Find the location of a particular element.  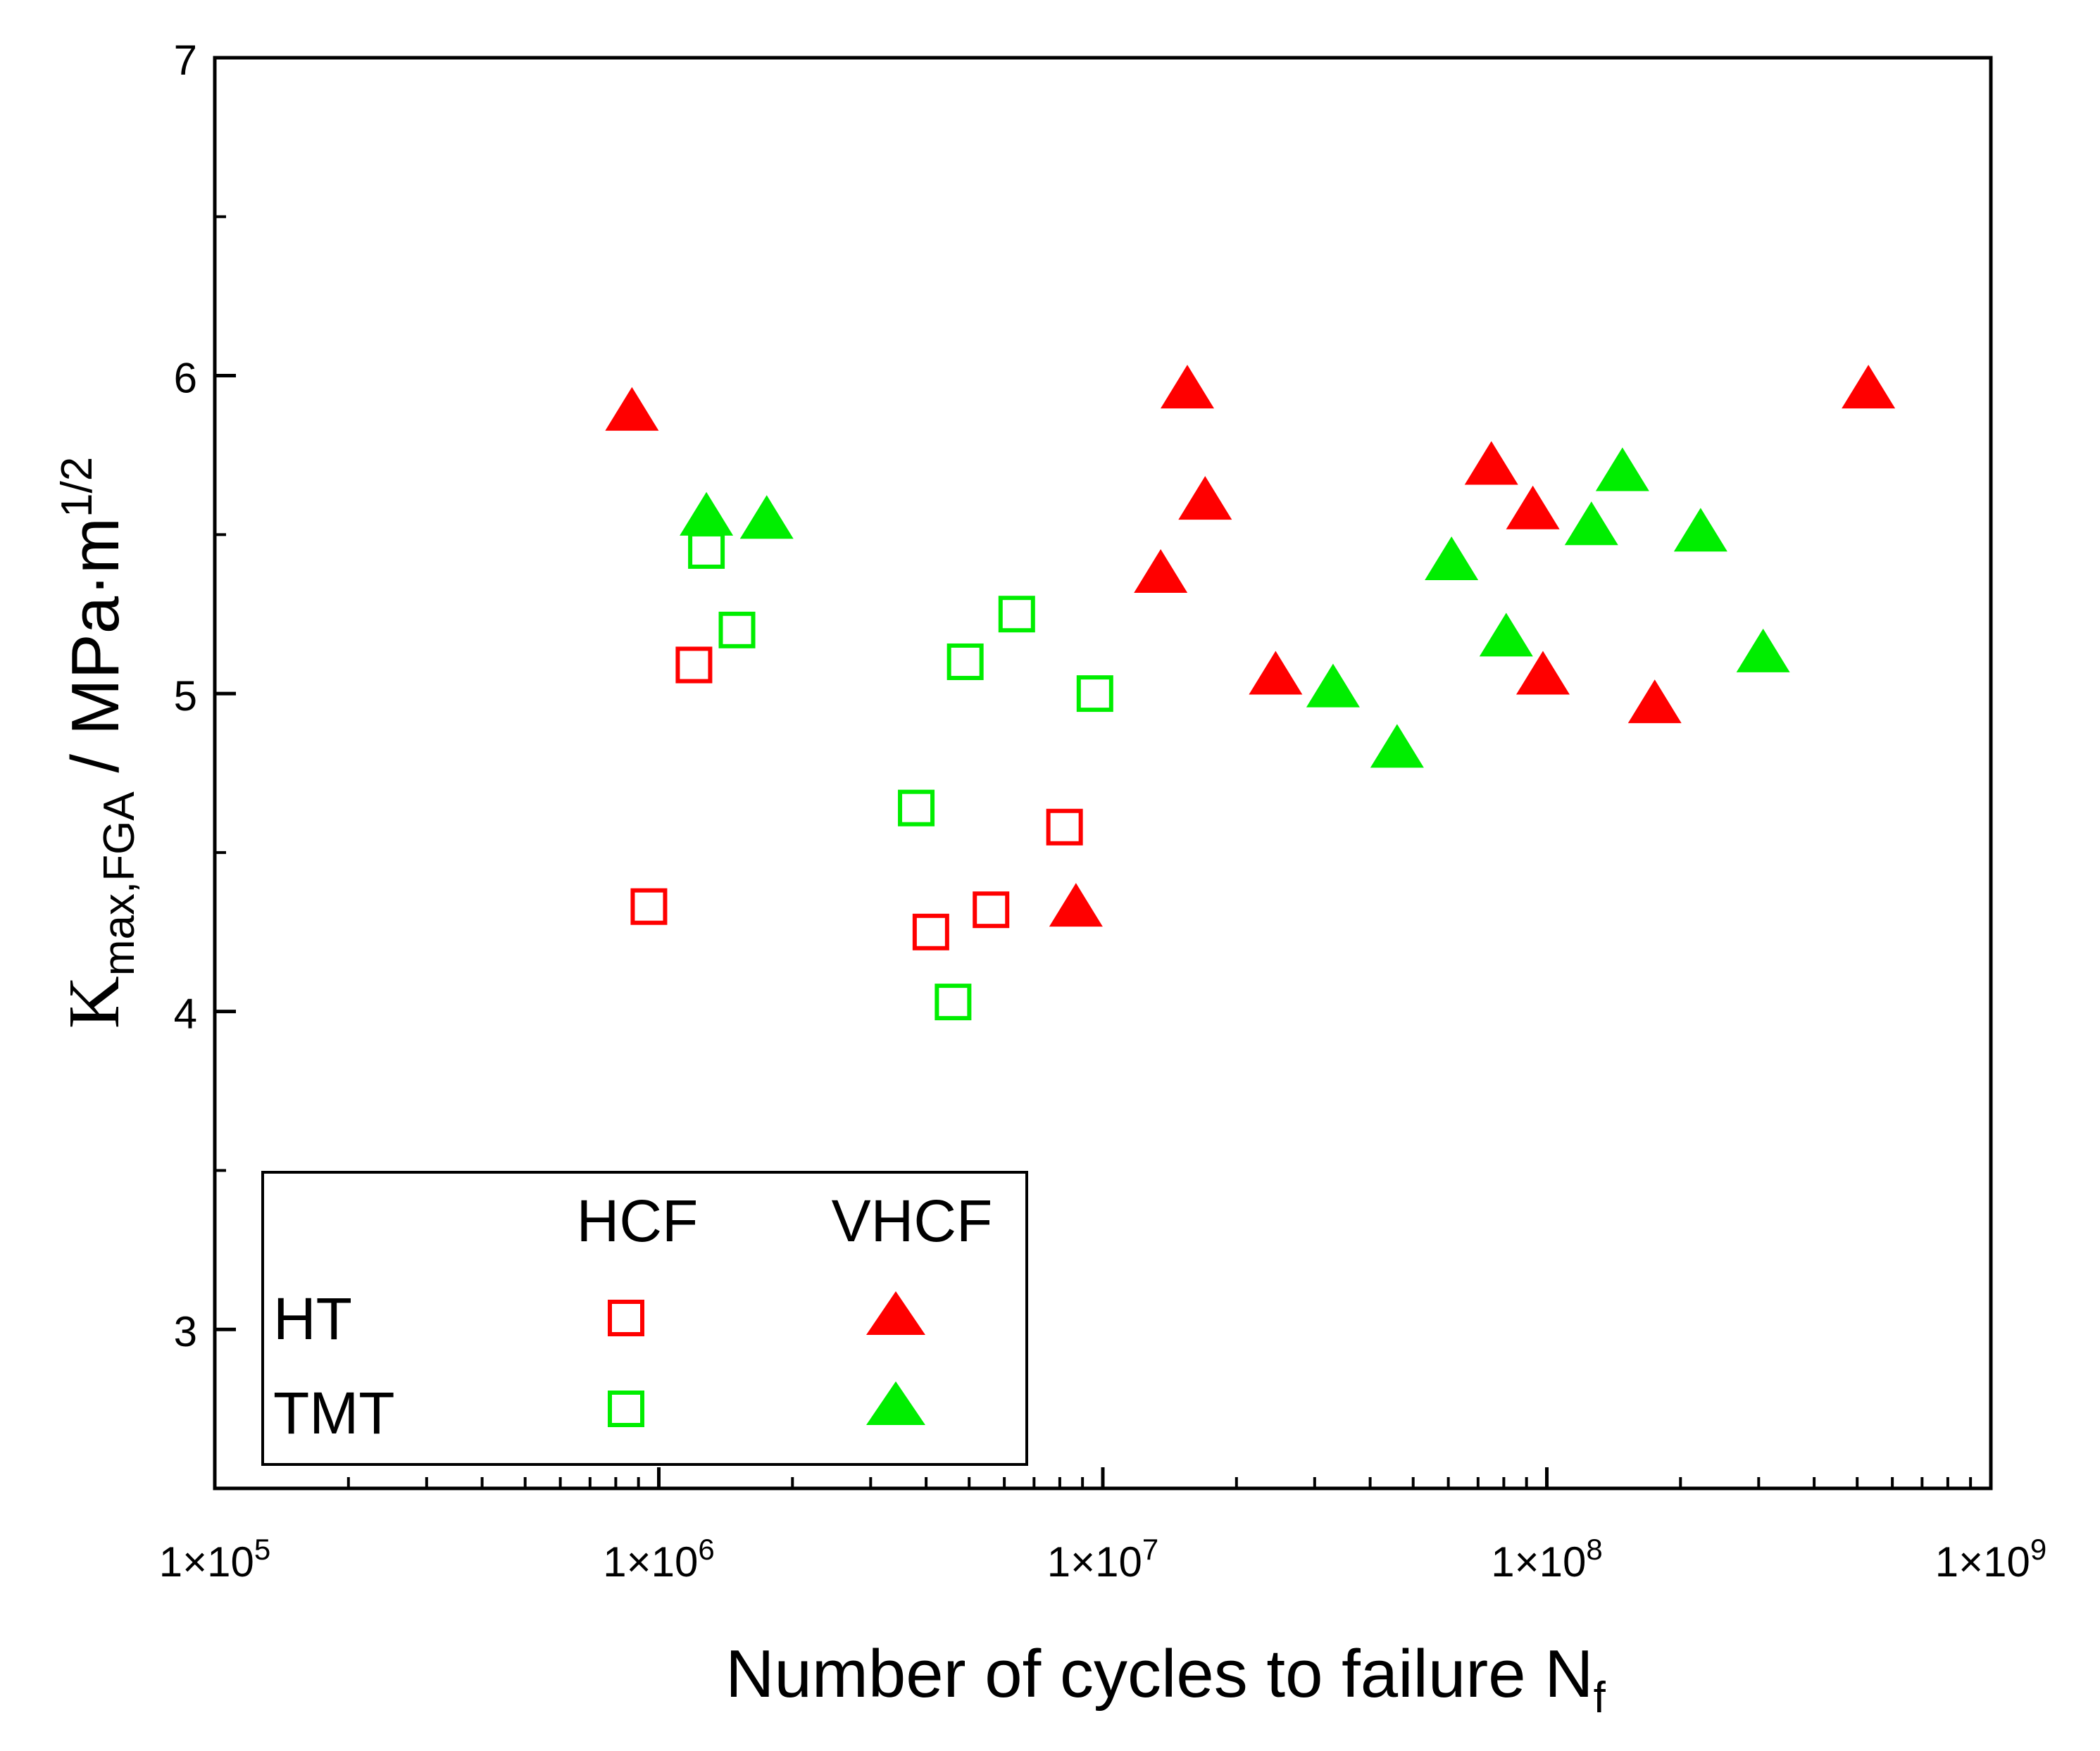

x-tick-labels: 1×10⁵ 1×10⁶ 1×10⁷ 1×10⁸ 1×10⁹ is located at coordinates (1103, 1560).